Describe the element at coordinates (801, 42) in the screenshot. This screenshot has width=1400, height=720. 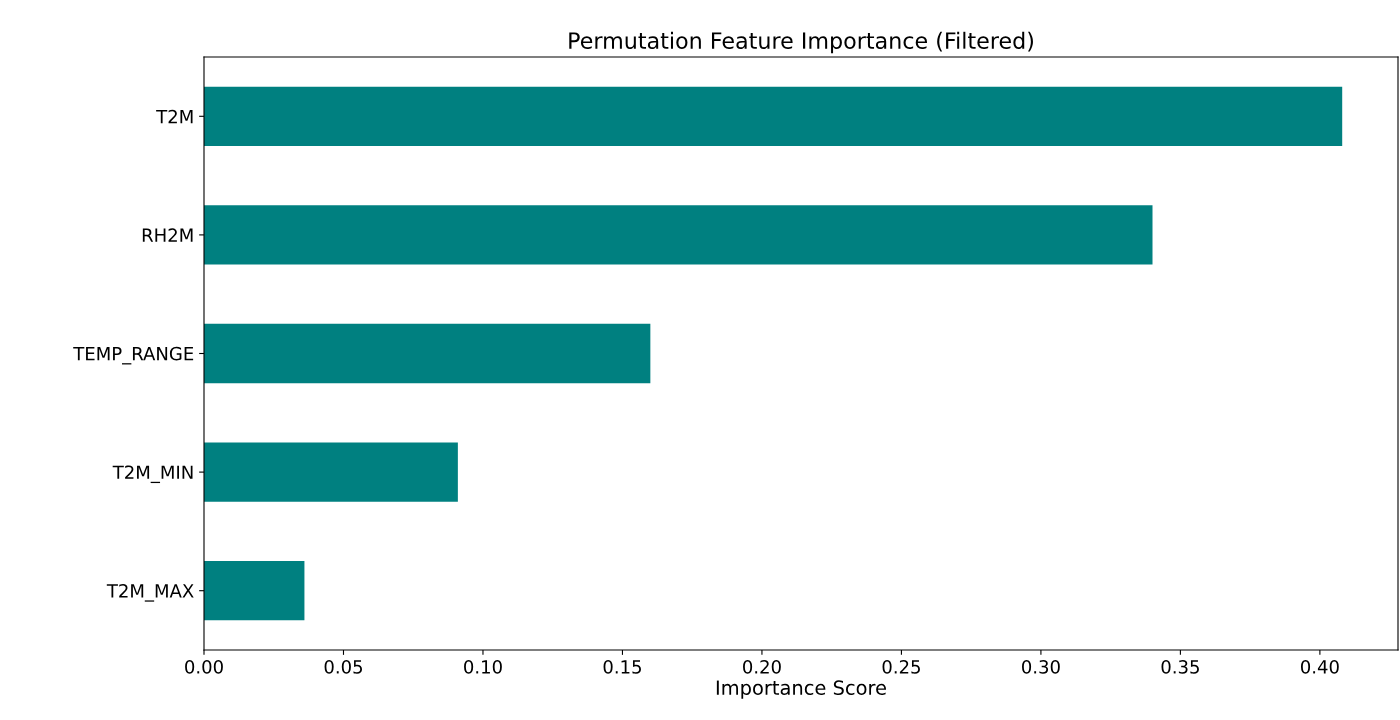
I see `chart-title: Permutation Feature Importance (Filtered)` at that location.